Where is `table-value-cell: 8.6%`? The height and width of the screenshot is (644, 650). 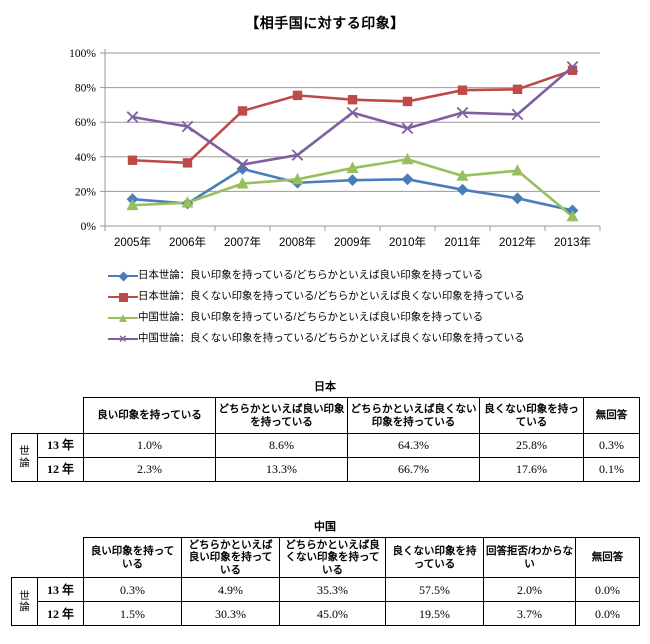
table-value-cell: 8.6% is located at coordinates (281, 445).